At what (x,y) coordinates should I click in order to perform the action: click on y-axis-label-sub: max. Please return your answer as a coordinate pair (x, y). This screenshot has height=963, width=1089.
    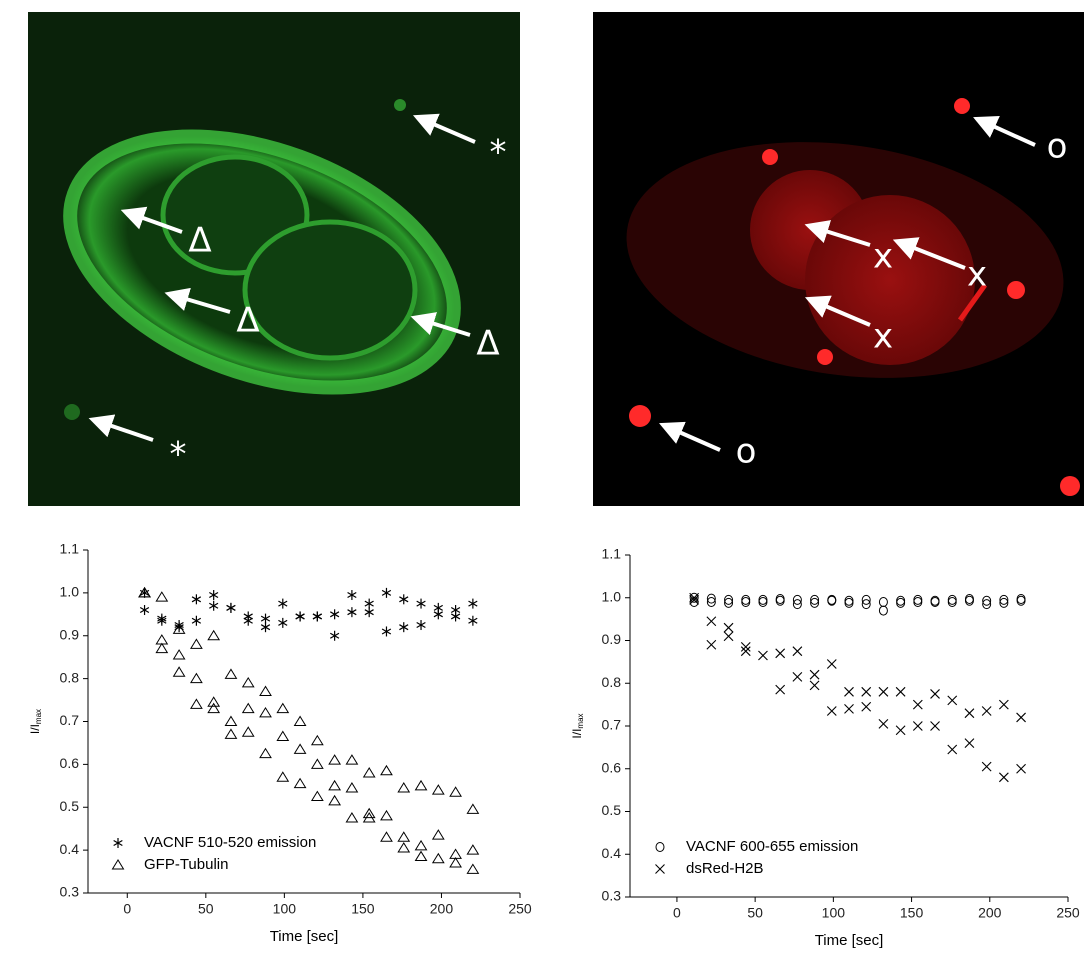
    Looking at the image, I should click on (580, 720).